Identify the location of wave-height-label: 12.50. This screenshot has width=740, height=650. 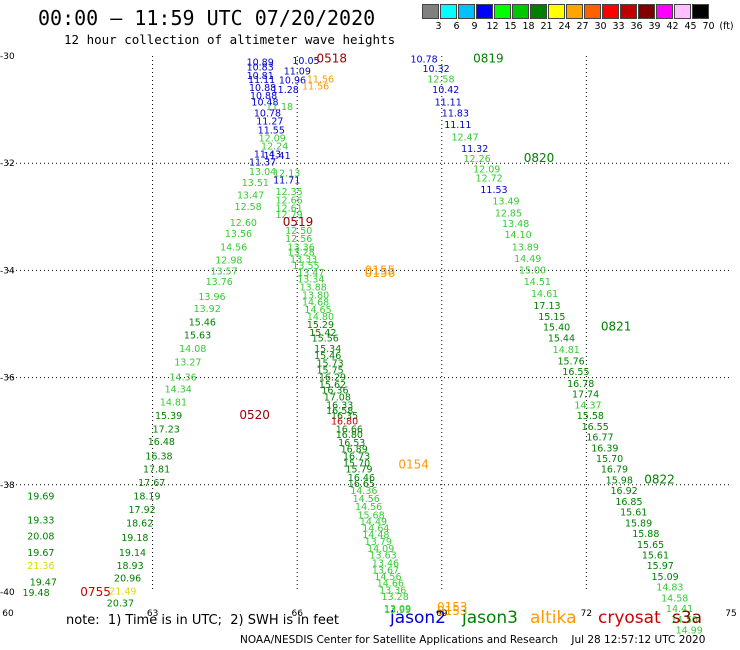
(298, 231).